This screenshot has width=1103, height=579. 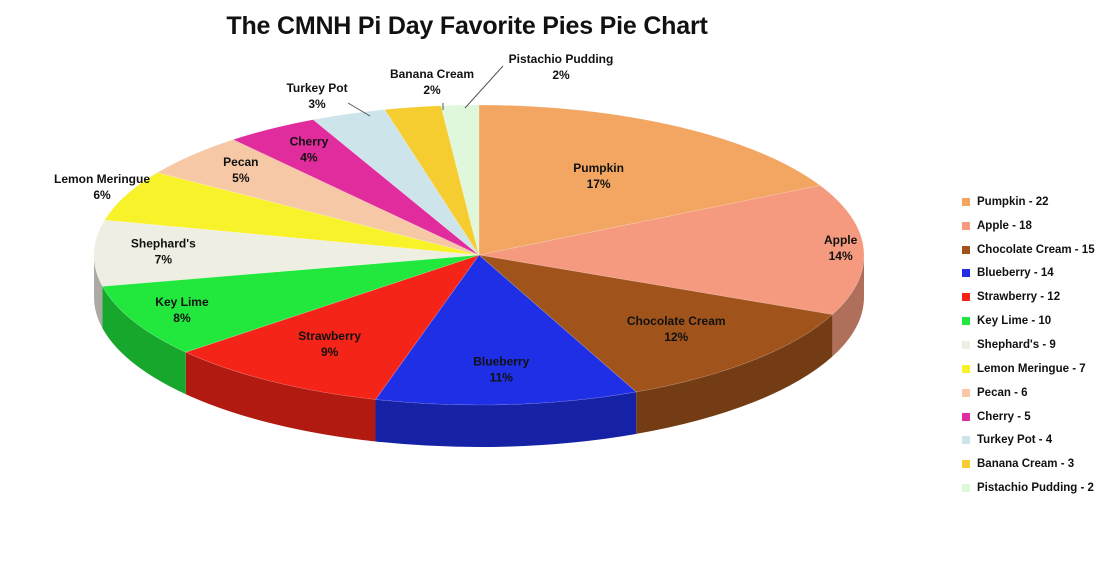 What do you see at coordinates (1004, 225) in the screenshot?
I see `legend-label-apple: Apple - 18` at bounding box center [1004, 225].